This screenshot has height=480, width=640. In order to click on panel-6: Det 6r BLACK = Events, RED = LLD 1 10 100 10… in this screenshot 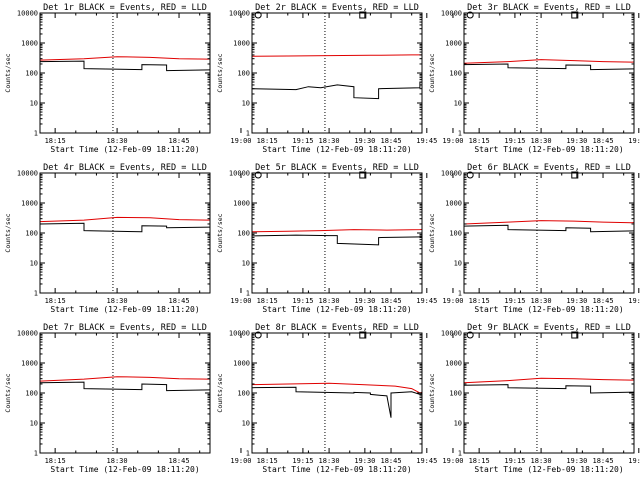, I will do `click(531, 238)`.